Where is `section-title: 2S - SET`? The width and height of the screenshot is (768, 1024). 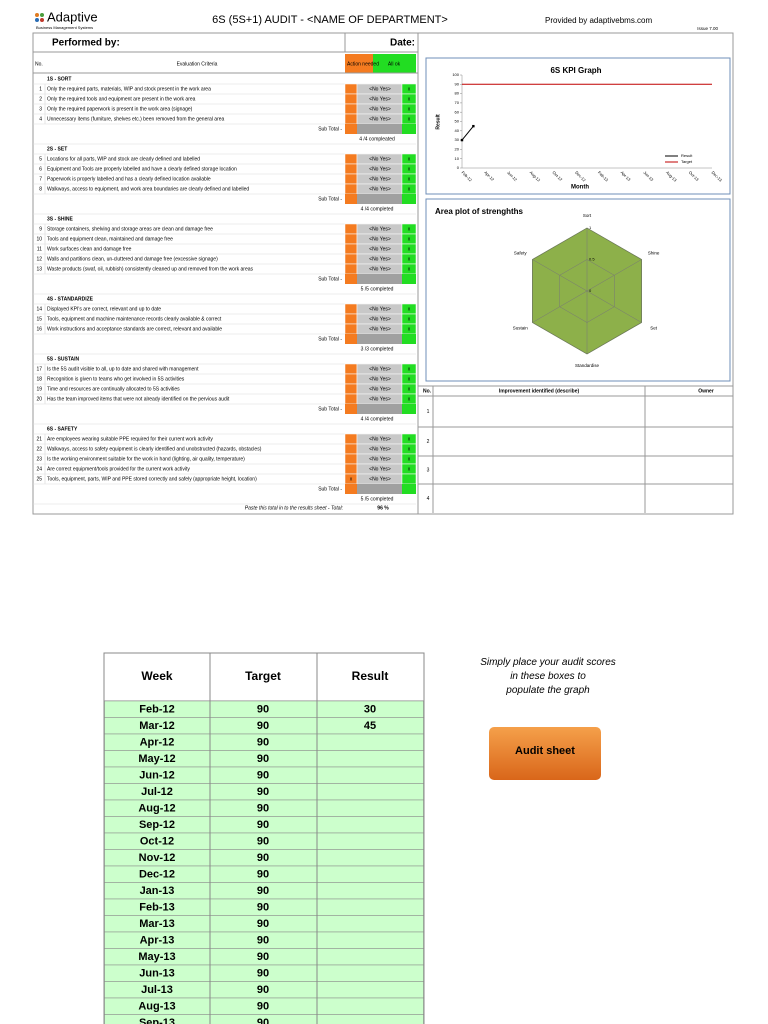
section-title: 2S - SET is located at coordinates (57, 149).